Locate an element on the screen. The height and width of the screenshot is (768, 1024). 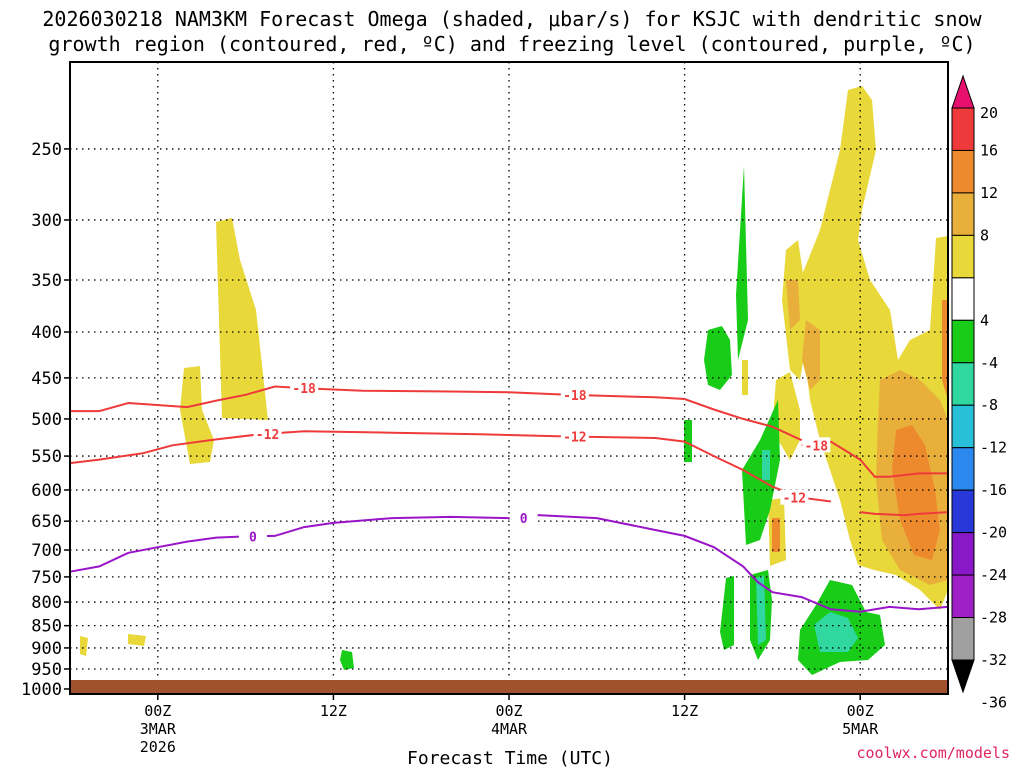
y-tick-label: 950 is located at coordinates (46, 670).